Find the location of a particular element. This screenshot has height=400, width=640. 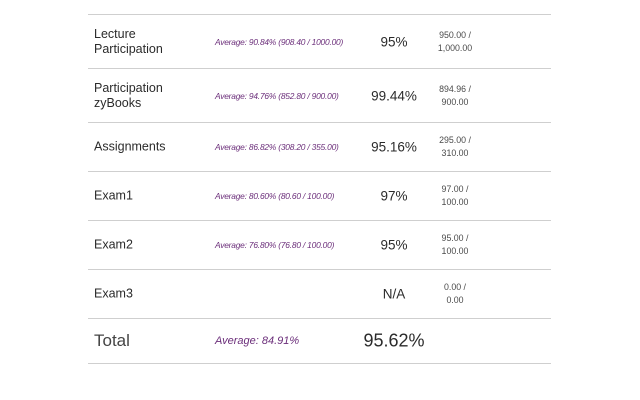

category-points: 0.00 / 0.00 is located at coordinates (455, 294).